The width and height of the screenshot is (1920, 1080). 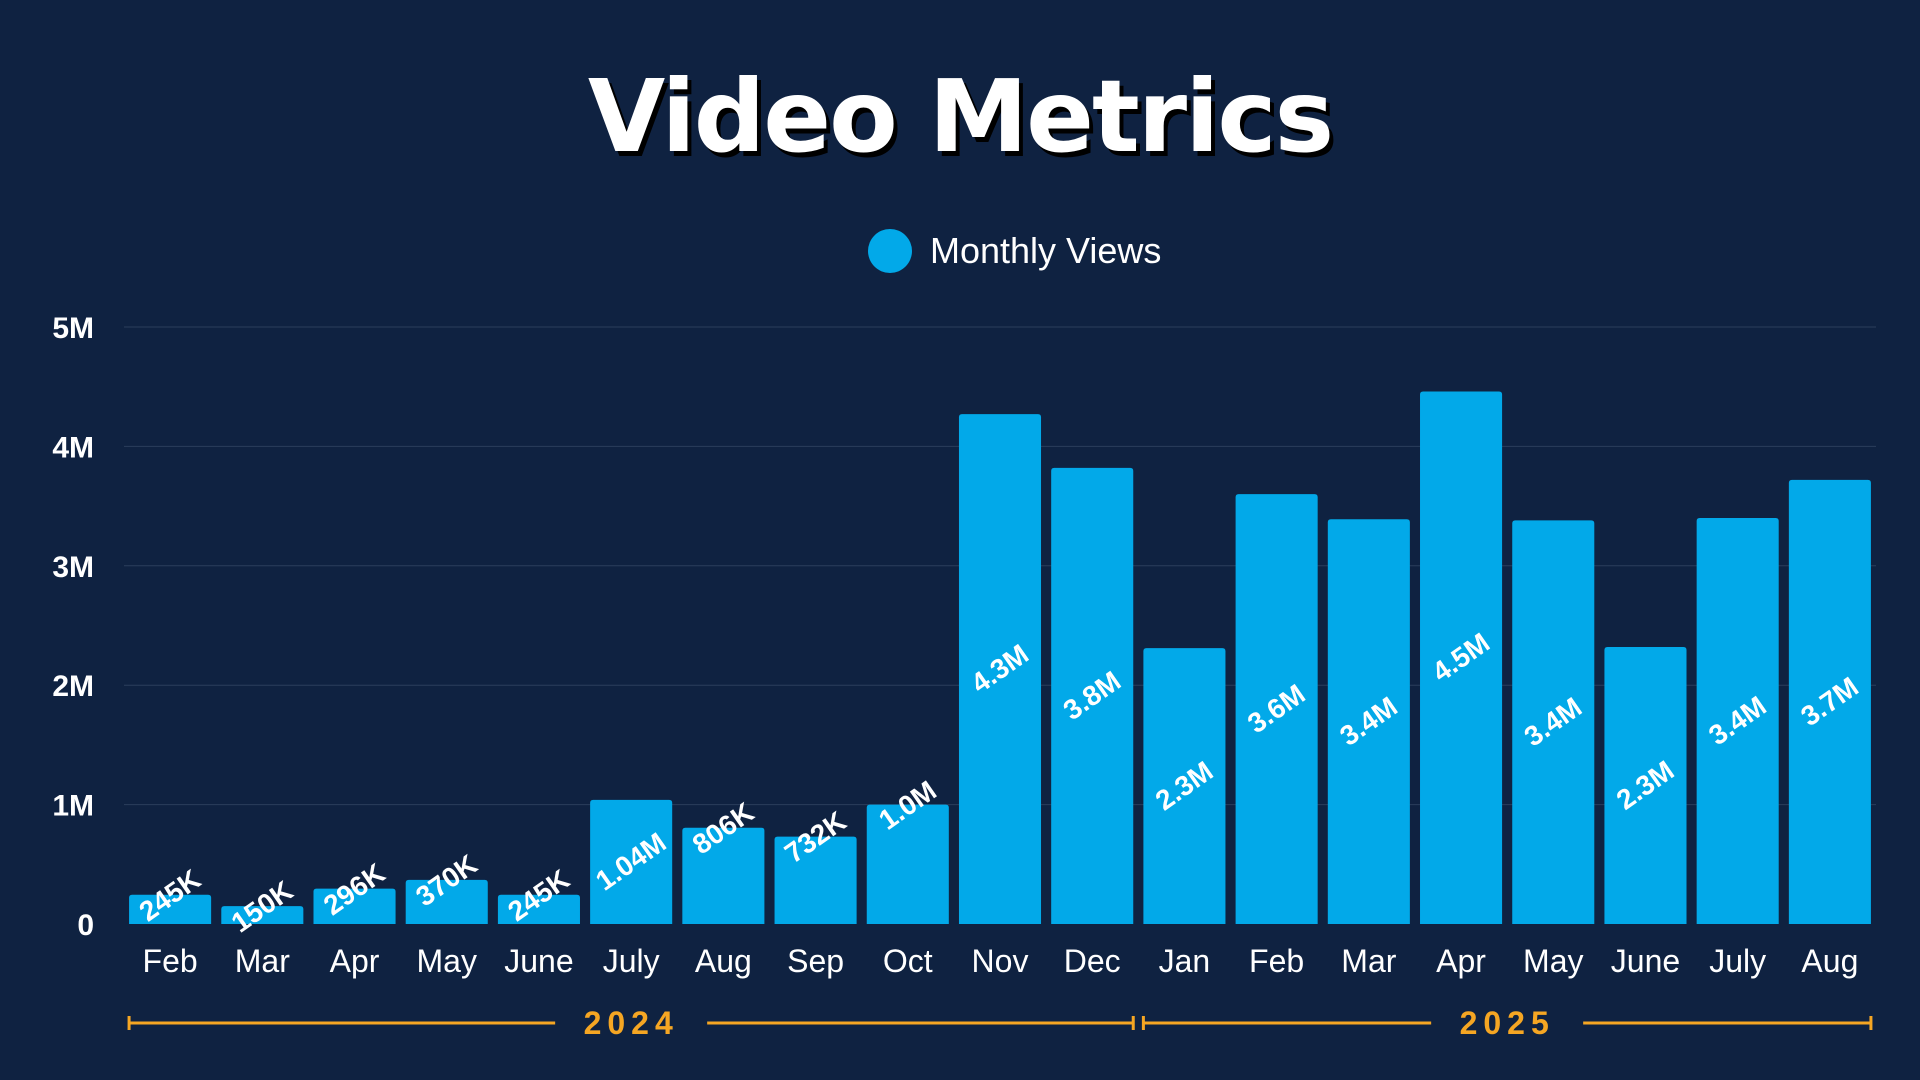 I want to click on x-category-label: Oct, so click(x=908, y=961).